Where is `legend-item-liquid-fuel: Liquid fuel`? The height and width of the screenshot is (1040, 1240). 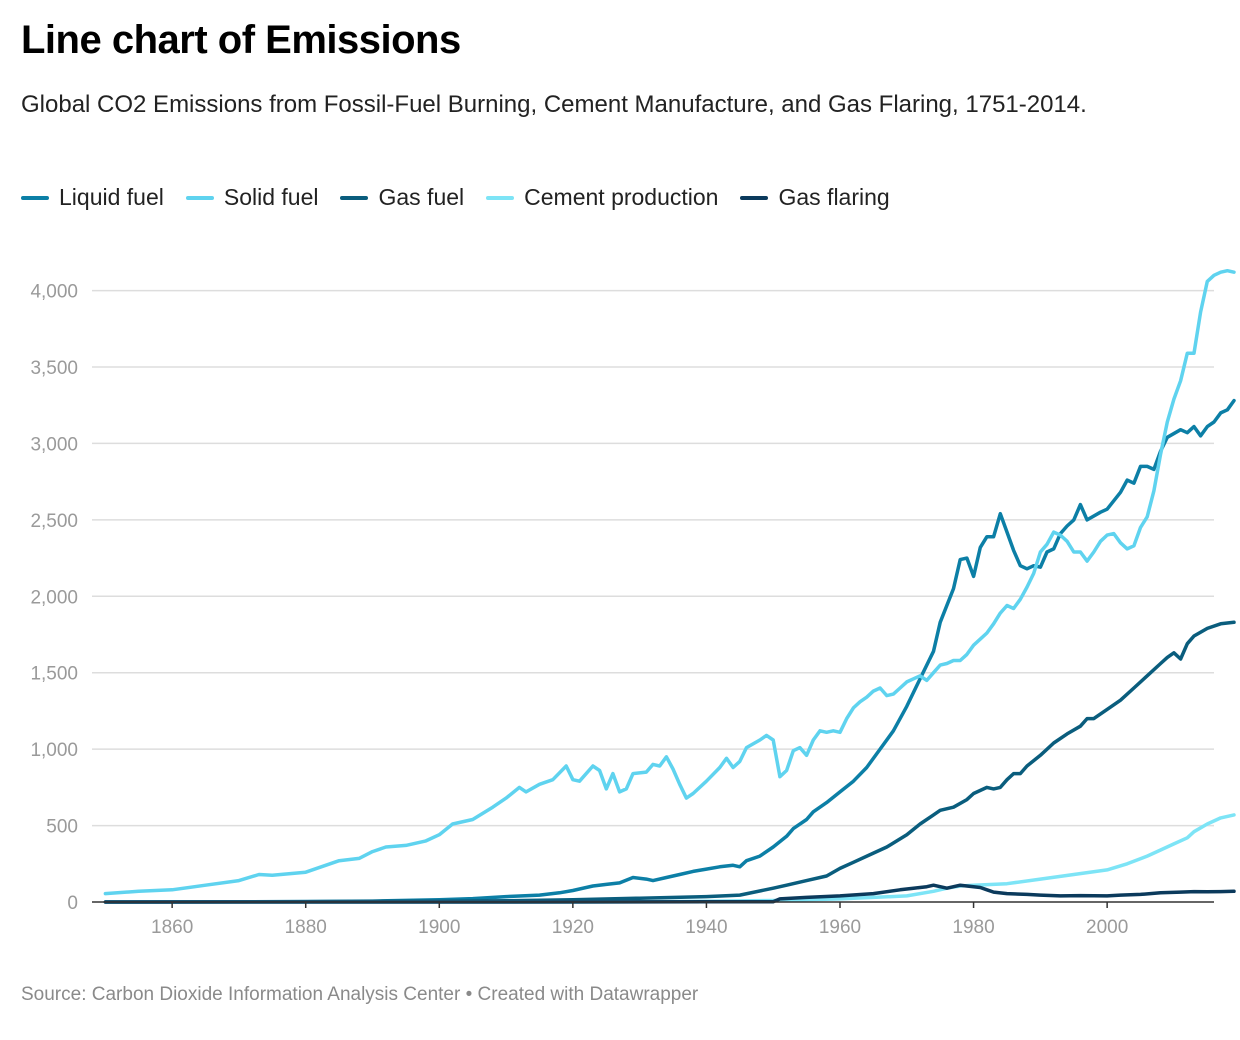
legend-item-liquid-fuel: Liquid fuel is located at coordinates (92, 197).